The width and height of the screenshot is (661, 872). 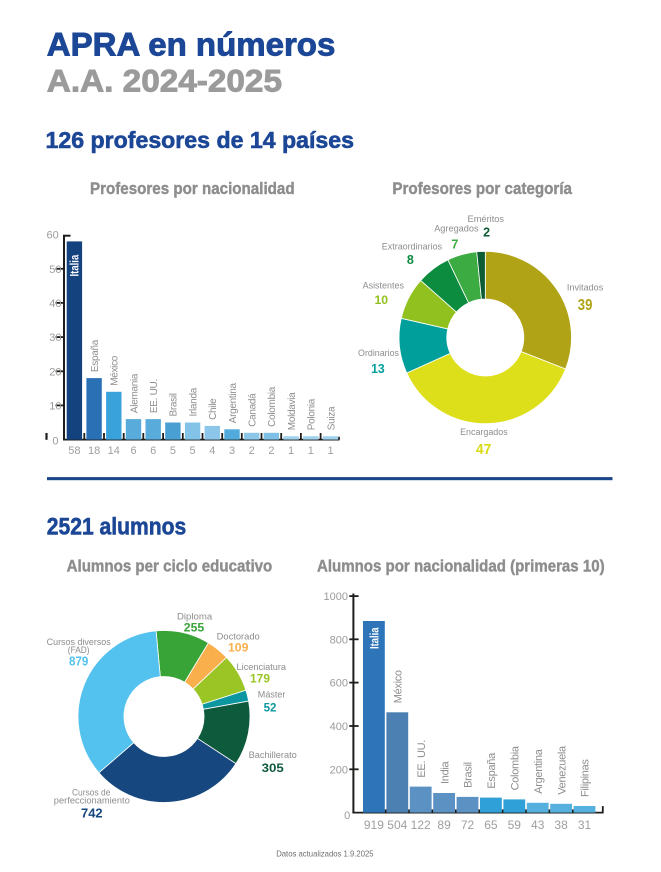 What do you see at coordinates (515, 825) in the screenshot?
I see `svg-text: 59` at bounding box center [515, 825].